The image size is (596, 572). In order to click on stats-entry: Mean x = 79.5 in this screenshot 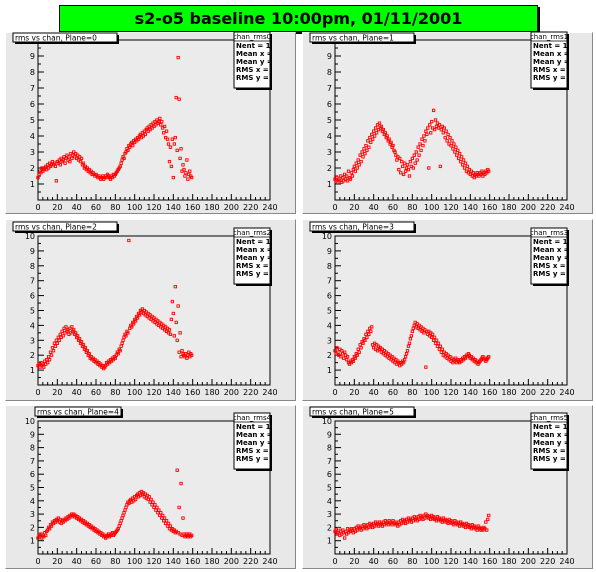, I will do `click(264, 54)`.